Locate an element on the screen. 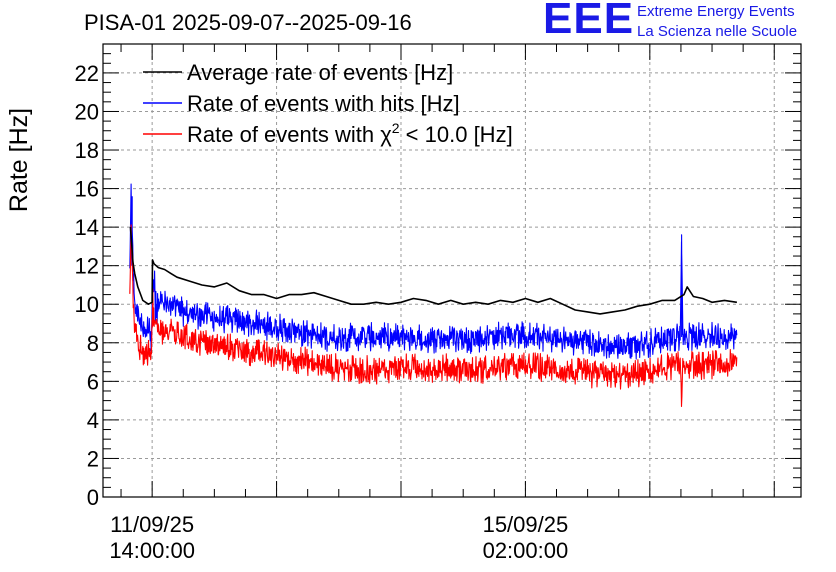  x-tick-label-time: 14:00:00 is located at coordinates (152, 550).